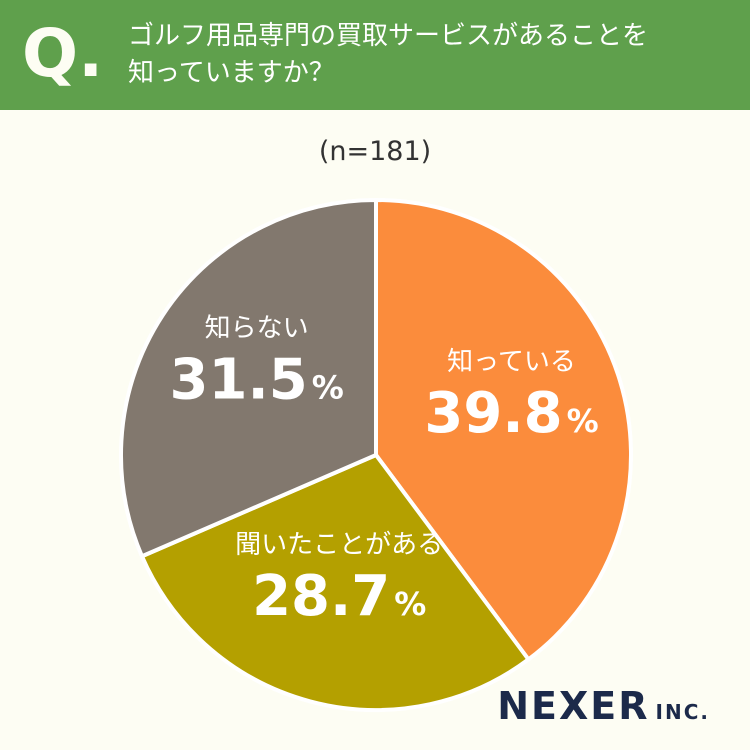  Describe the element at coordinates (682, 712) in the screenshot. I see `logo-sub-text: INC.` at that location.